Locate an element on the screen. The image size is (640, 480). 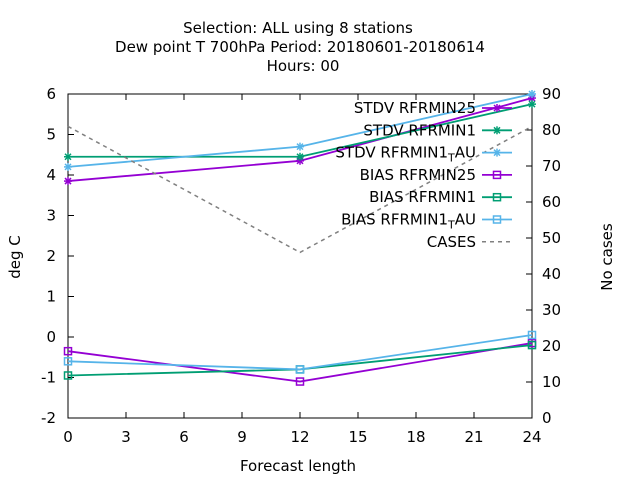
series-bias-rfrmin1-t-au is located at coordinates (300, 352).